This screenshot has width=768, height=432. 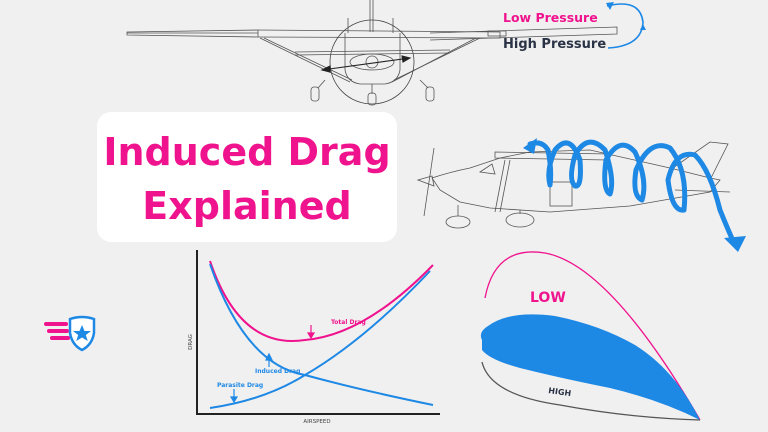 I want to click on induced-drag-label: Induced Drag, so click(x=277, y=371).